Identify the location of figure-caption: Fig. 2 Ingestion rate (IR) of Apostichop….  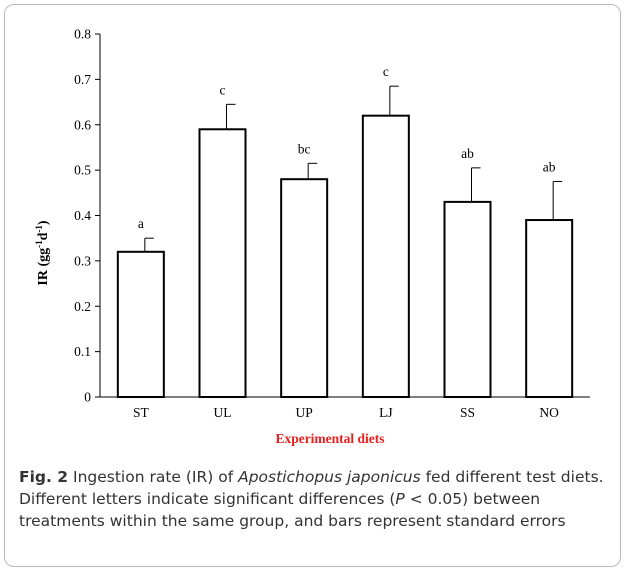
(314, 499).